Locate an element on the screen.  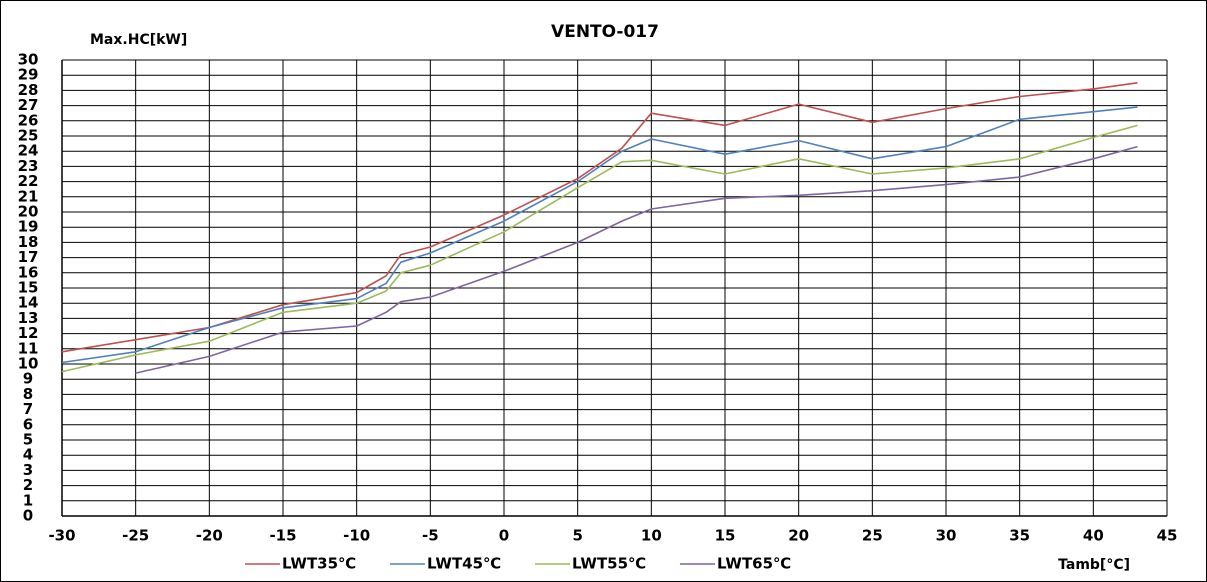
y-tick-label: 28 is located at coordinates (28, 90).